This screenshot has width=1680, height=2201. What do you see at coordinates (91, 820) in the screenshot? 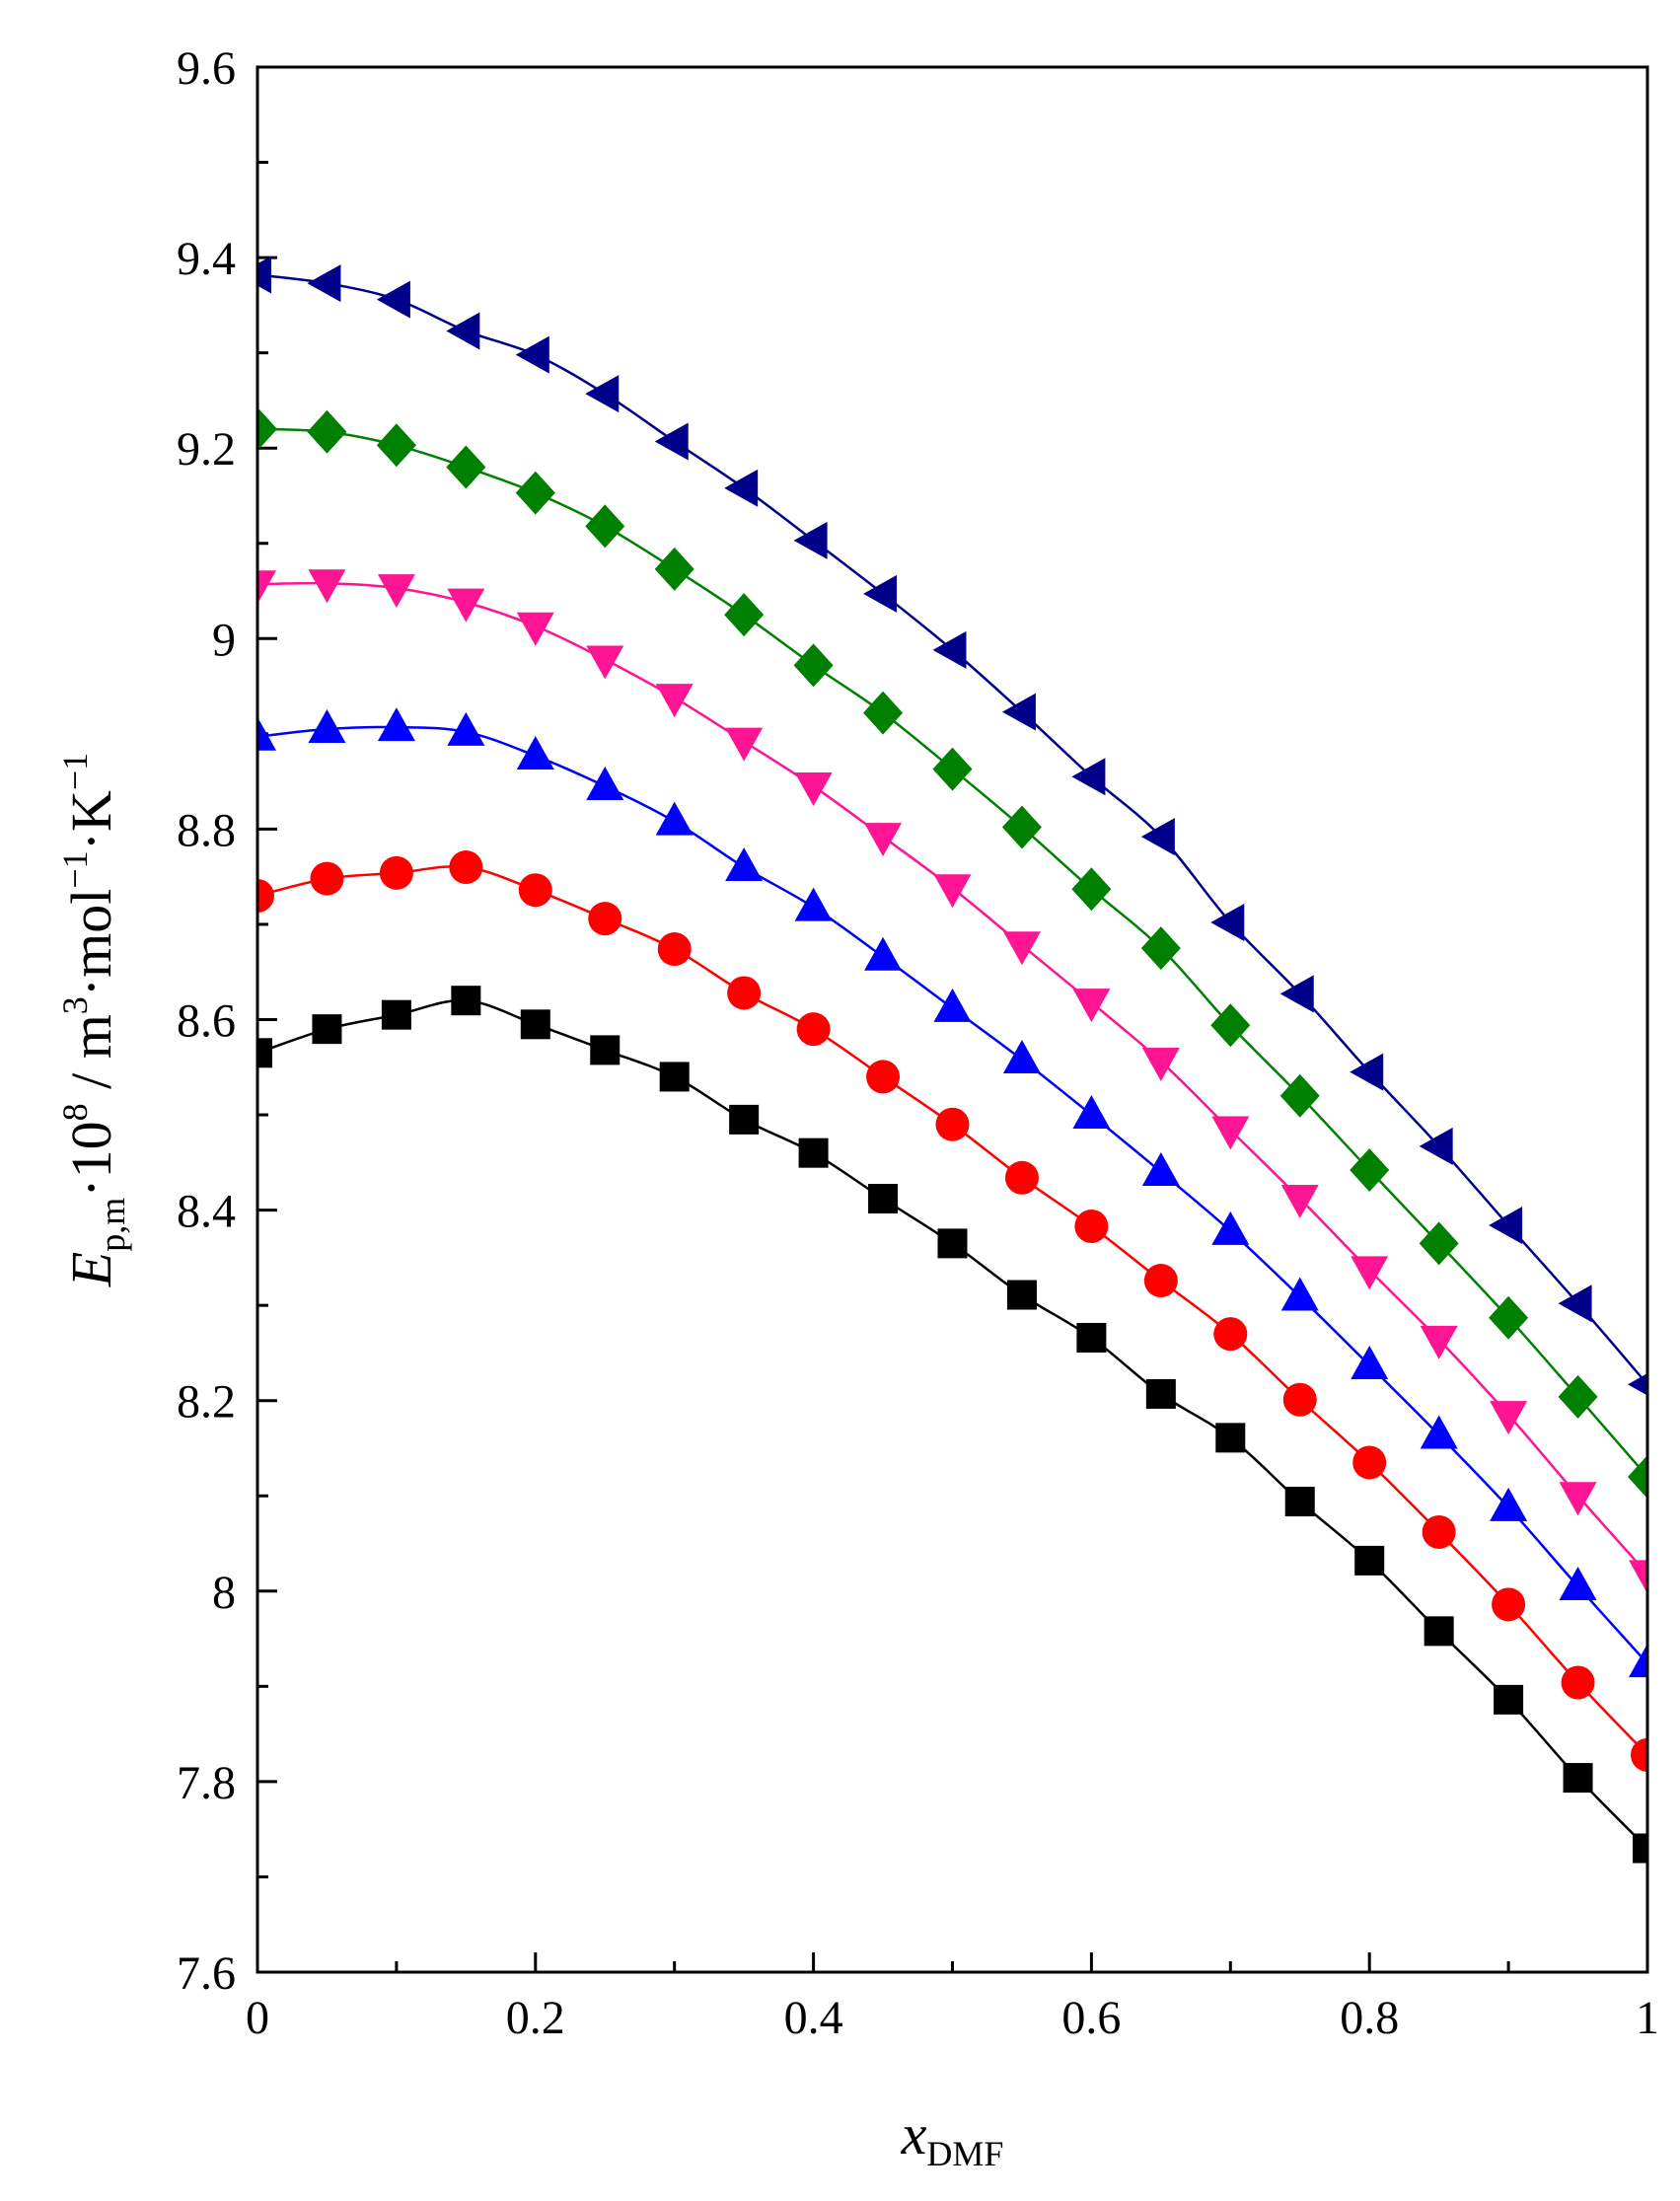
I see `y-title-part: ·K` at bounding box center [91, 820].